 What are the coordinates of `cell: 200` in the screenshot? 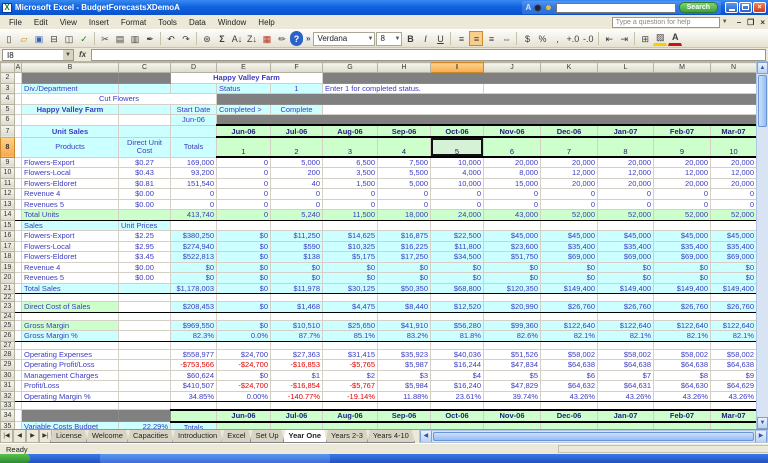 It's located at (296, 173).